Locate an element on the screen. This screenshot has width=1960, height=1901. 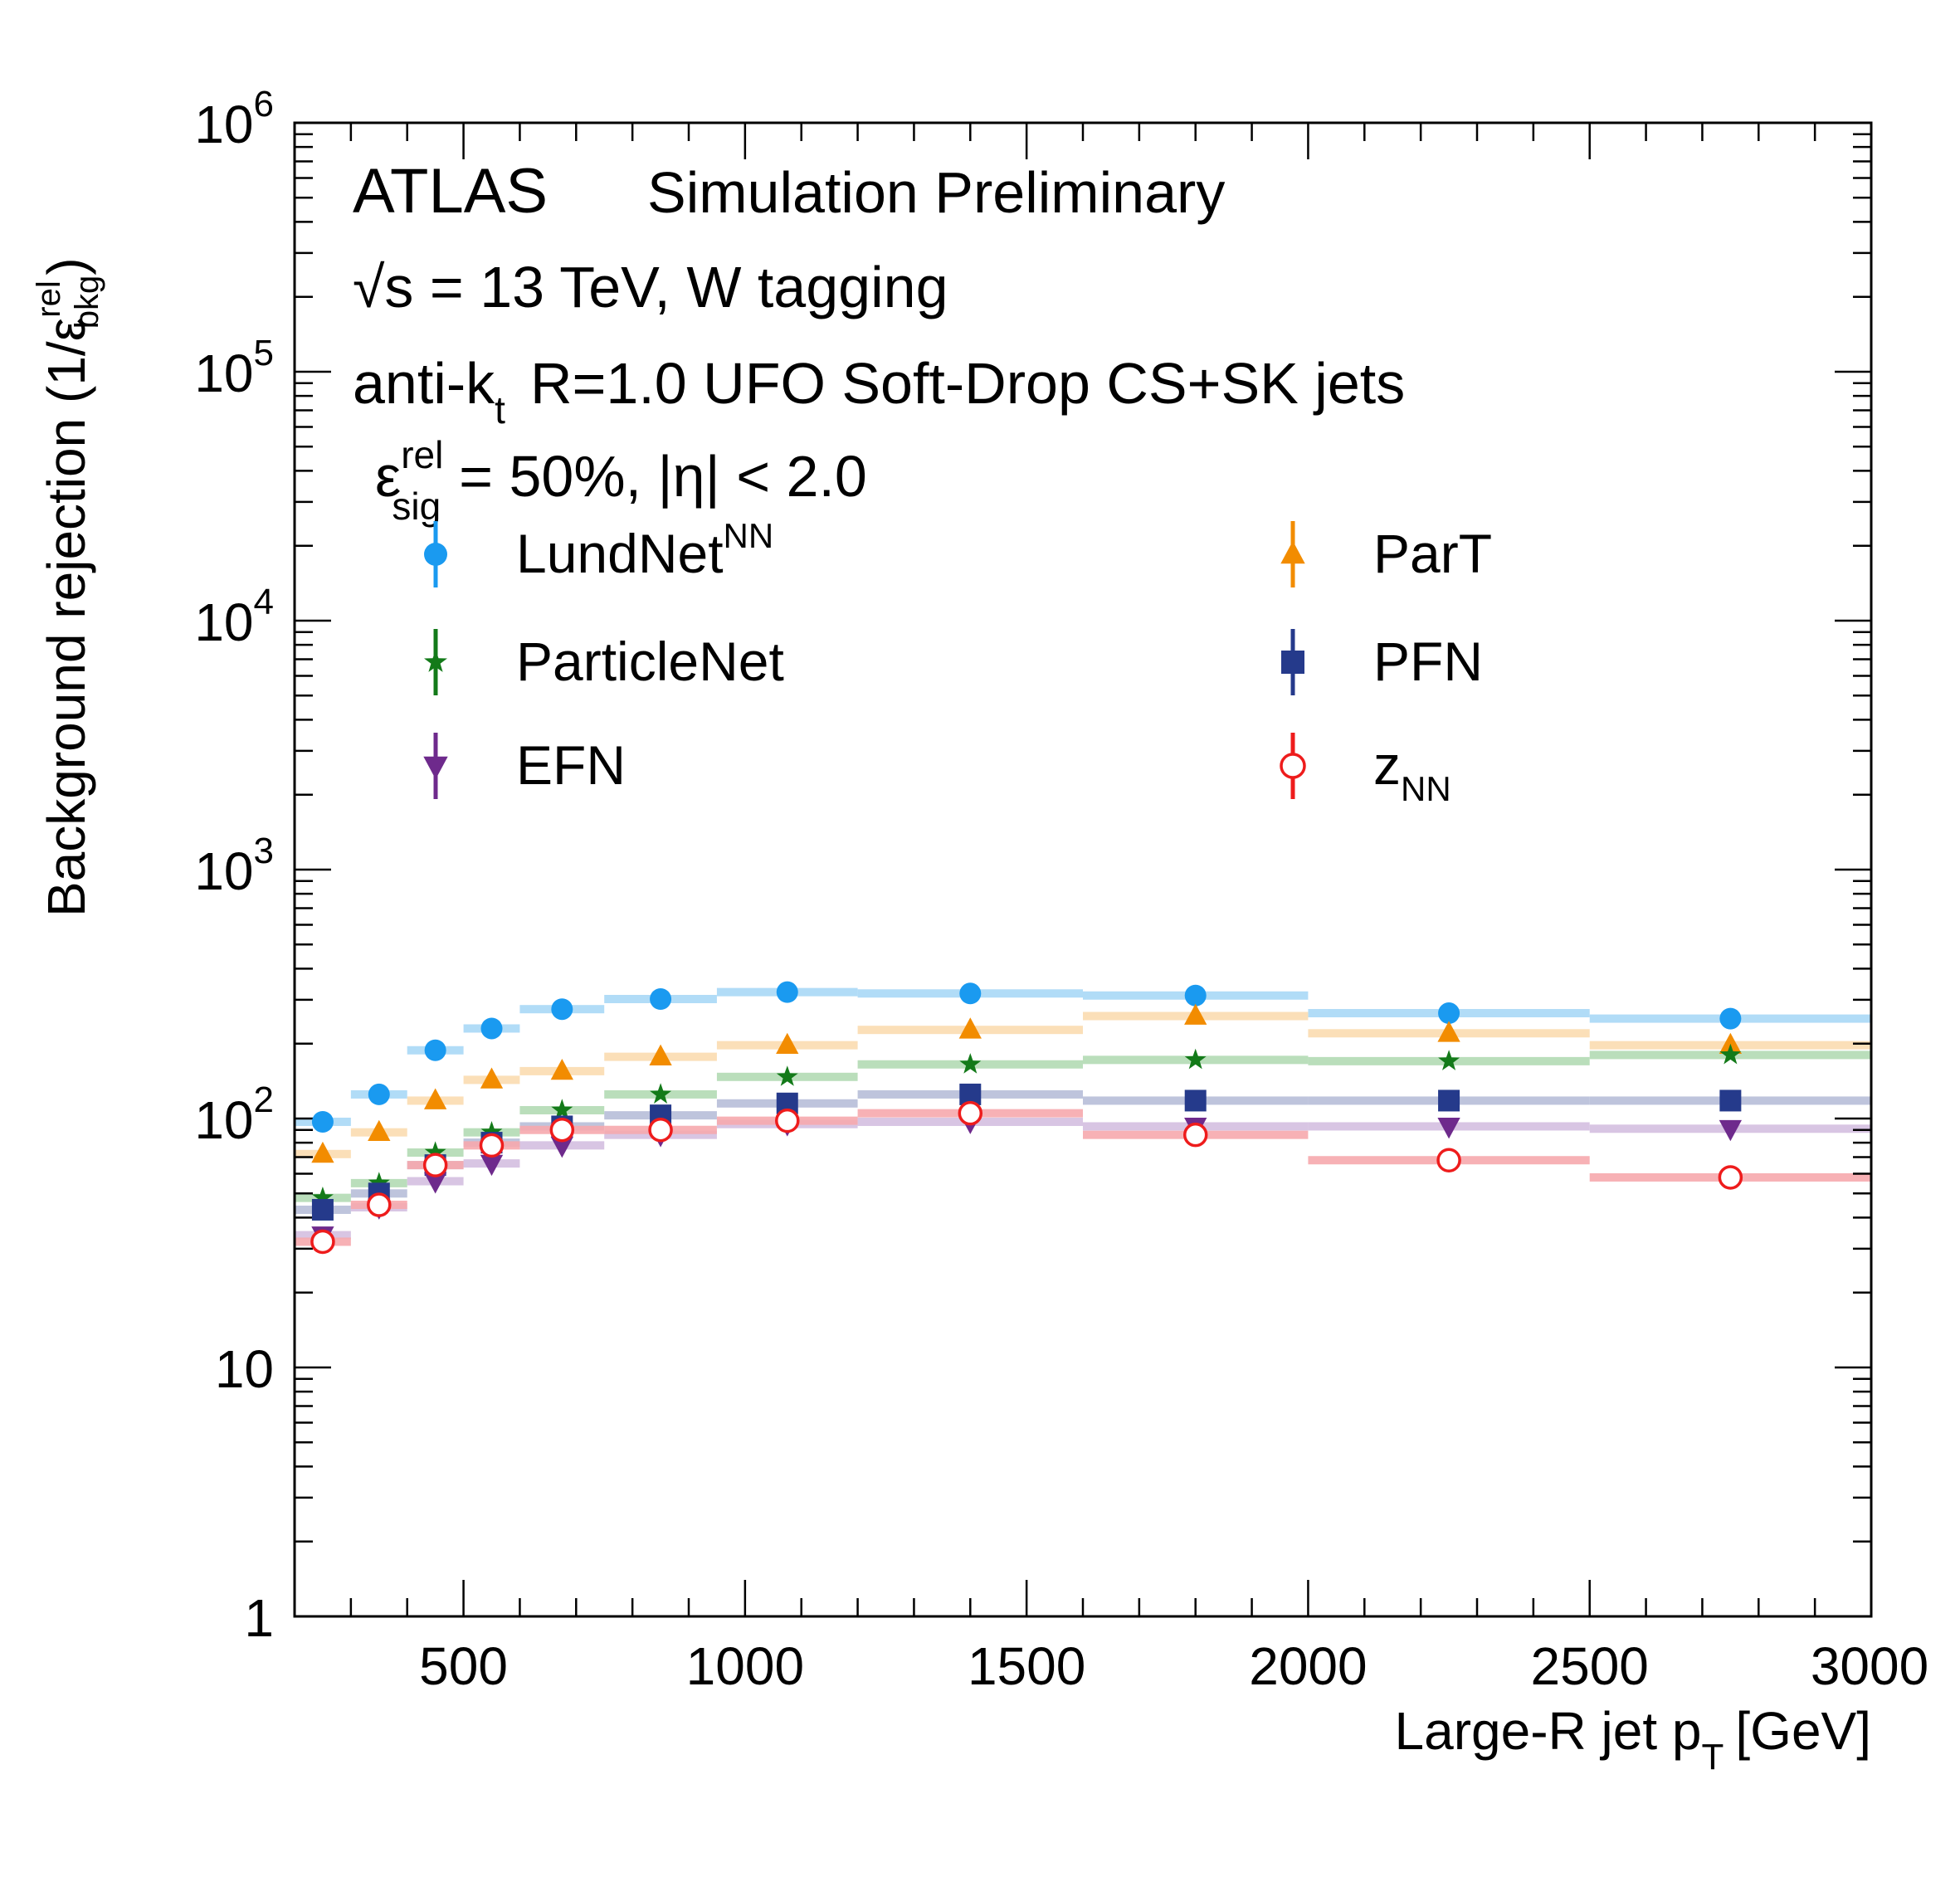
jet-collection-post: R=1.0 UFO Soft-Drop CS+SK jets is located at coordinates (967, 383).